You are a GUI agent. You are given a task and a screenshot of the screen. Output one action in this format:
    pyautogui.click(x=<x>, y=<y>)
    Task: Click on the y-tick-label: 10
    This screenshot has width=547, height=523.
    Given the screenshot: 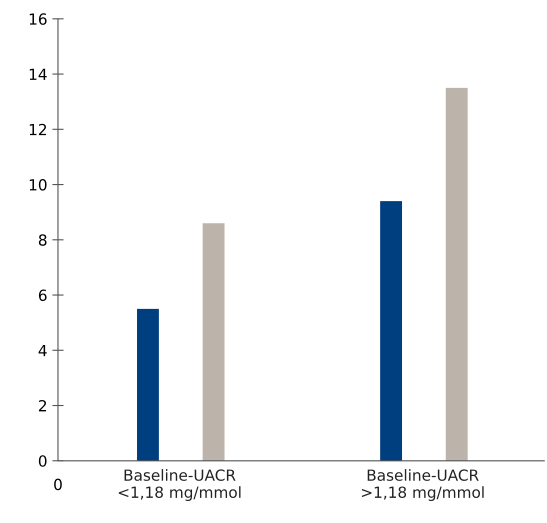 What is the action you would take?
    pyautogui.click(x=38, y=185)
    